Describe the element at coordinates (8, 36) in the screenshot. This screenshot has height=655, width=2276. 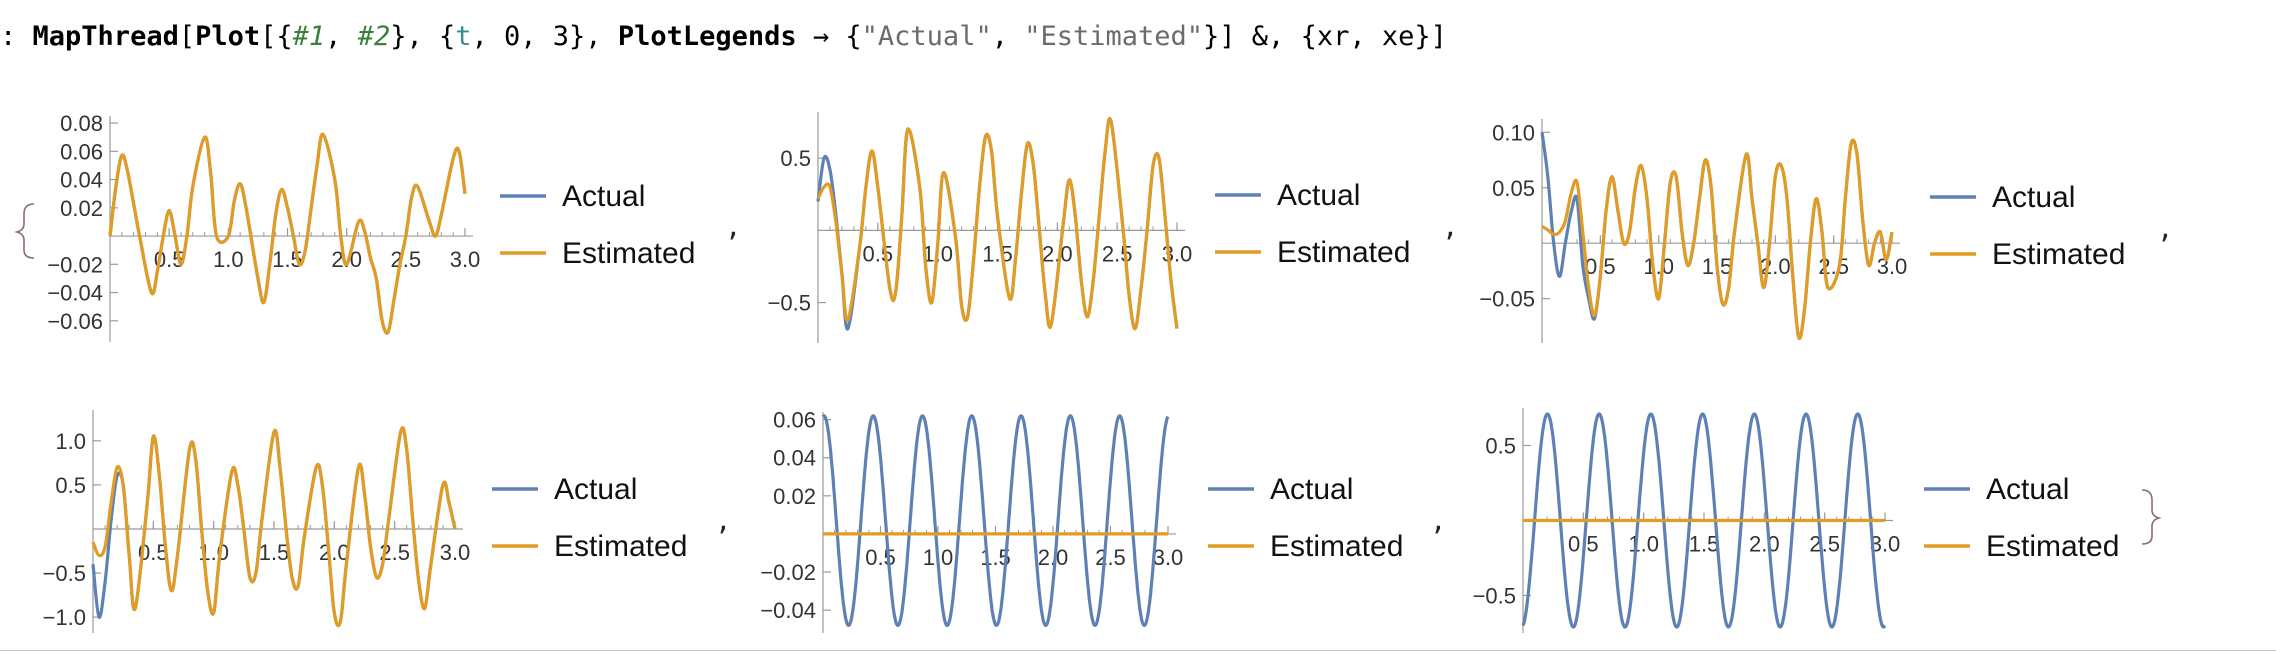
I see `cell-prompt: :` at that location.